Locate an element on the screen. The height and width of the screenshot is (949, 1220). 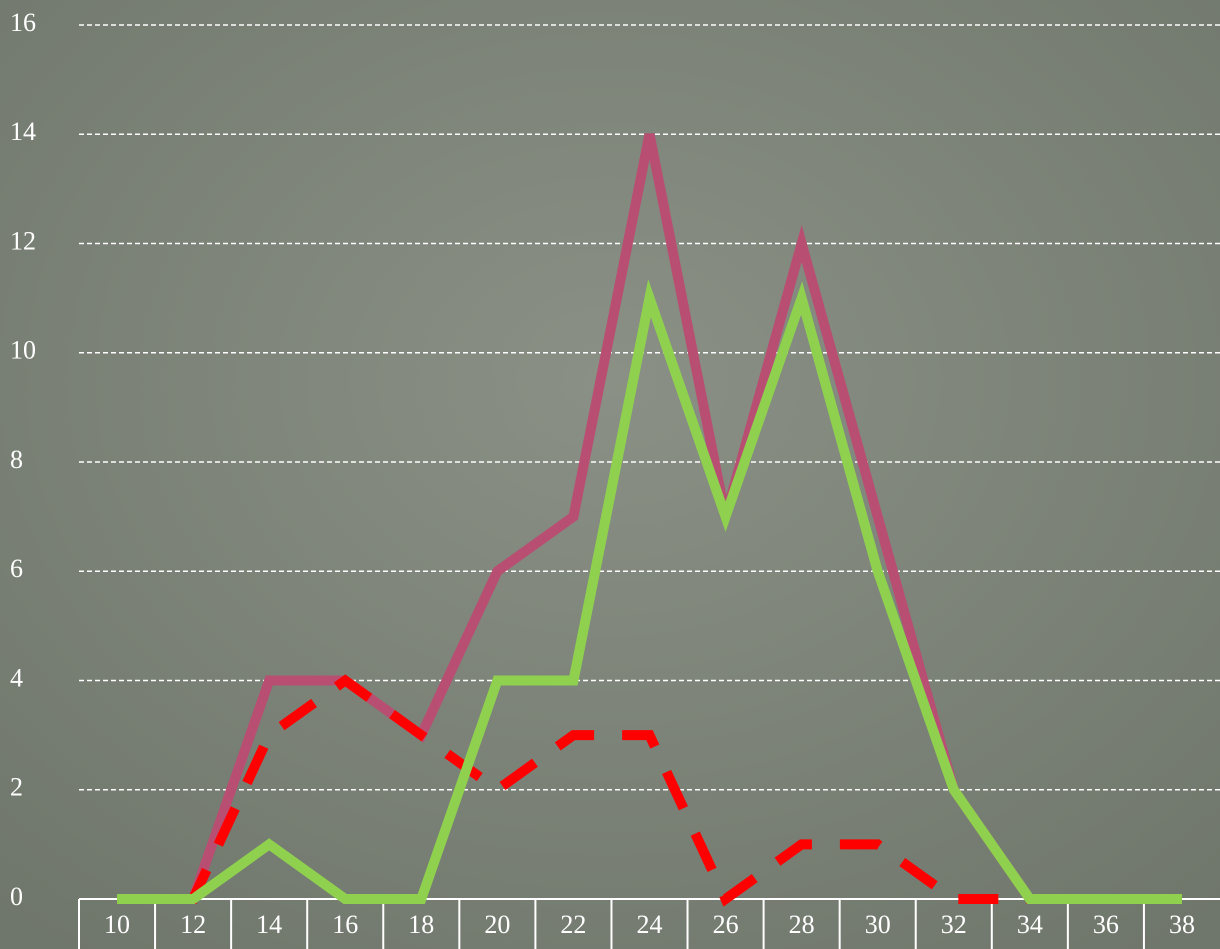
x-tick-label: 36 is located at coordinates (1106, 924).